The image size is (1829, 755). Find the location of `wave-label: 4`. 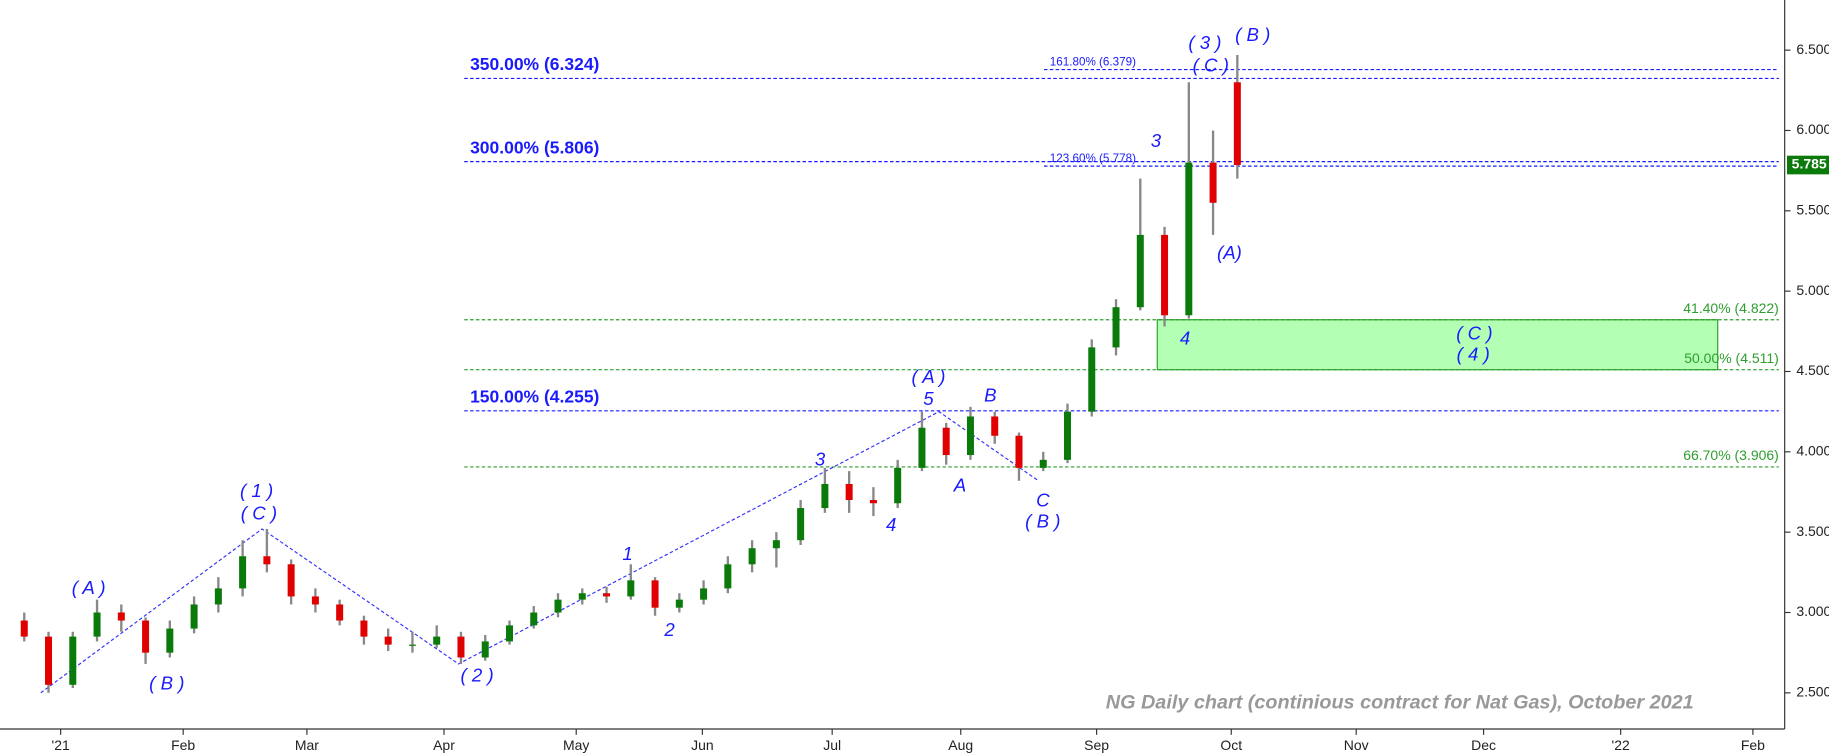

wave-label: 4 is located at coordinates (1185, 337).